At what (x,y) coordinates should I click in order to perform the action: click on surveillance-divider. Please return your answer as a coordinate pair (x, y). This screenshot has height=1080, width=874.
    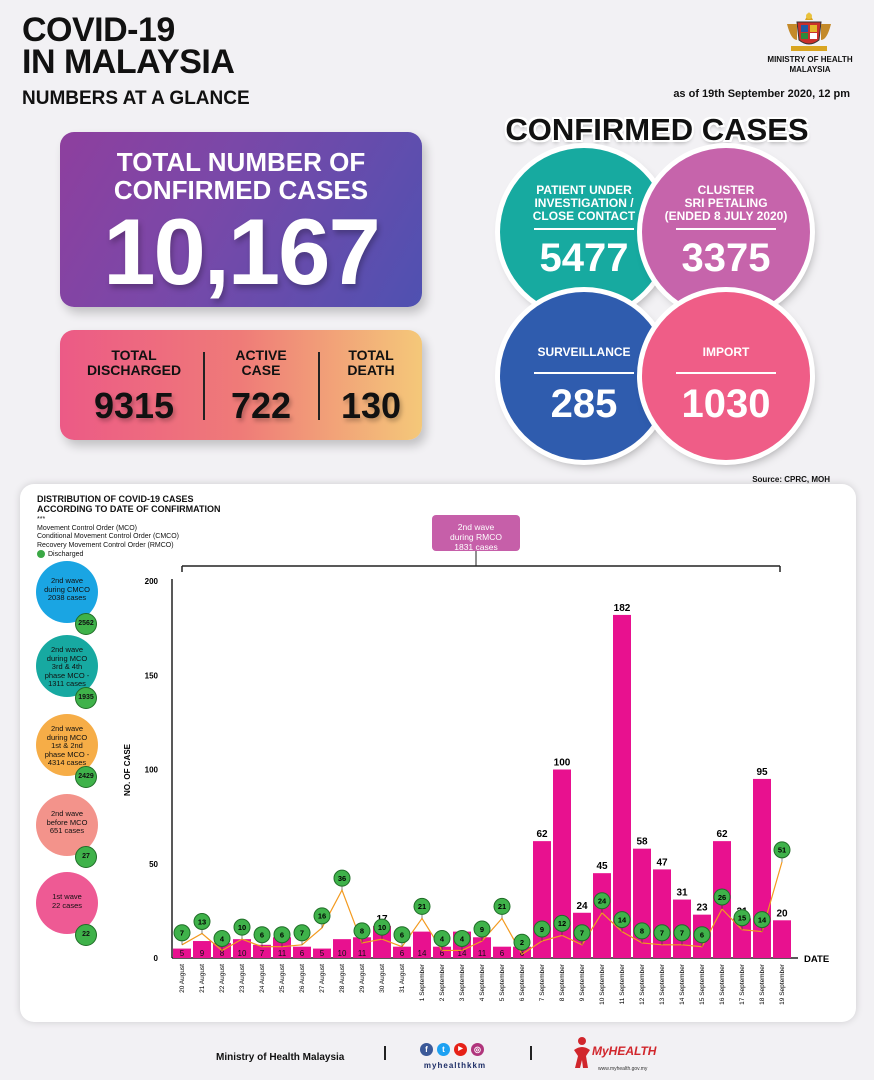
    Looking at the image, I should click on (584, 373).